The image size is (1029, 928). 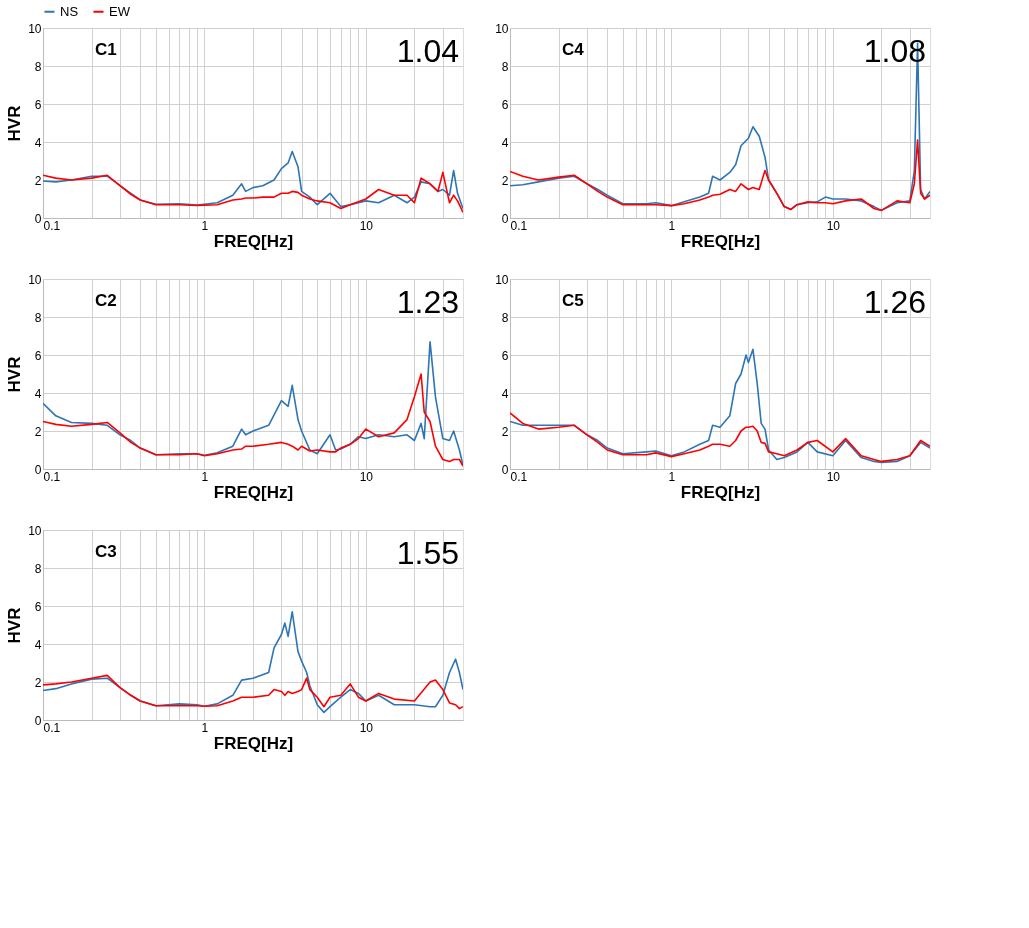 What do you see at coordinates (573, 49) in the screenshot?
I see `text: C4` at bounding box center [573, 49].